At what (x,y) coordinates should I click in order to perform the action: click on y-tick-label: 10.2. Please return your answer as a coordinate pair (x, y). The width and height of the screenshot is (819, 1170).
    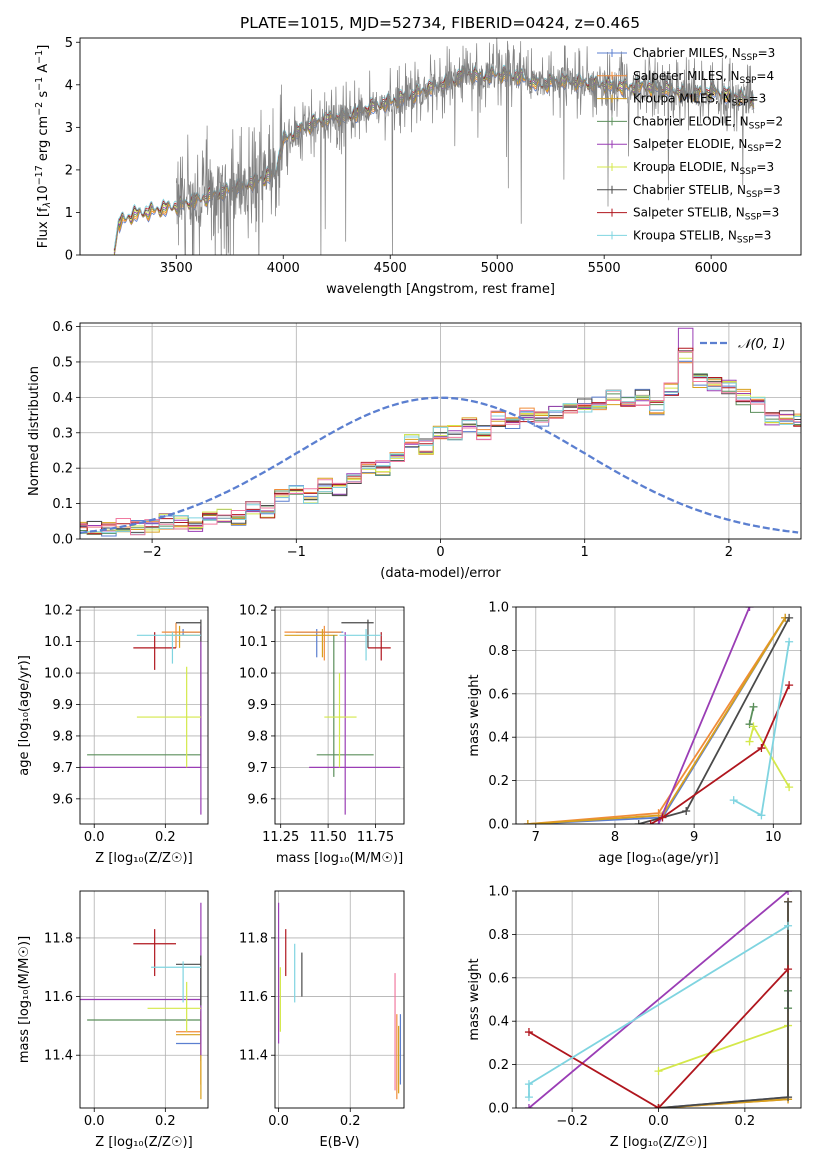
    Looking at the image, I should click on (58, 611).